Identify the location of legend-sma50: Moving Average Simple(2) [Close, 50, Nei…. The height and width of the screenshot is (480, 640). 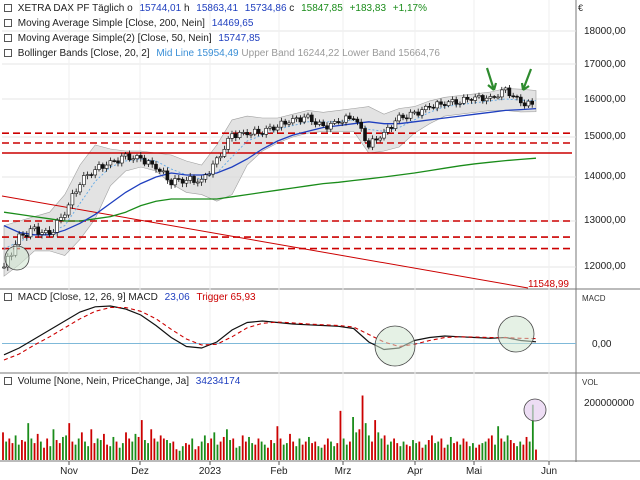
(132, 39).